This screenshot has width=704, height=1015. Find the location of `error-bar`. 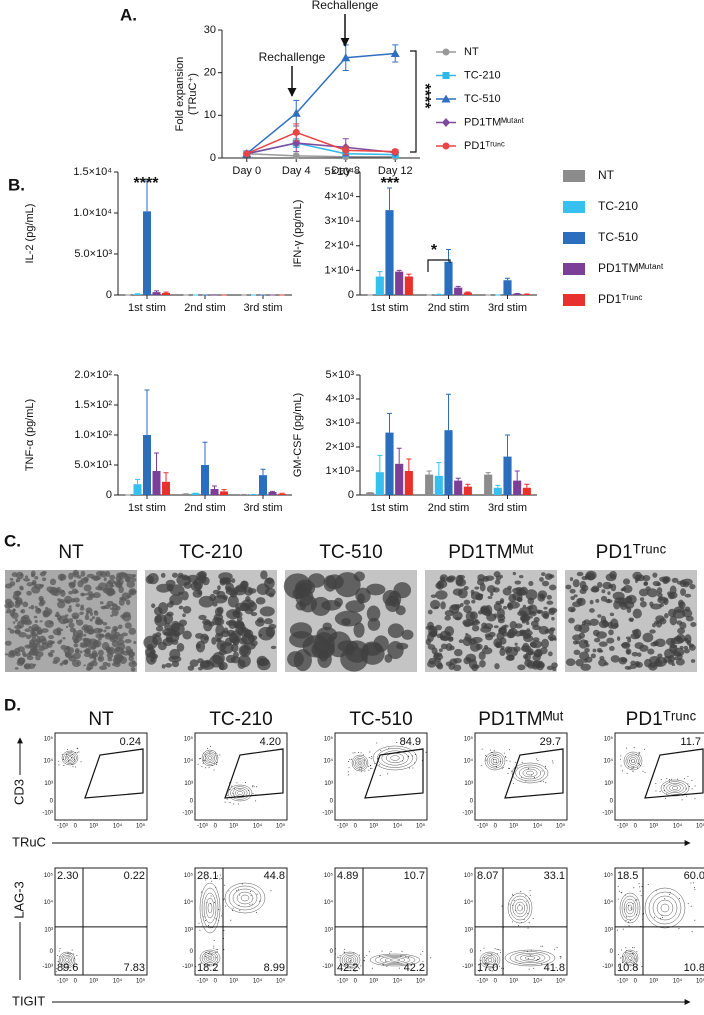

error-bar is located at coordinates (389, 422).